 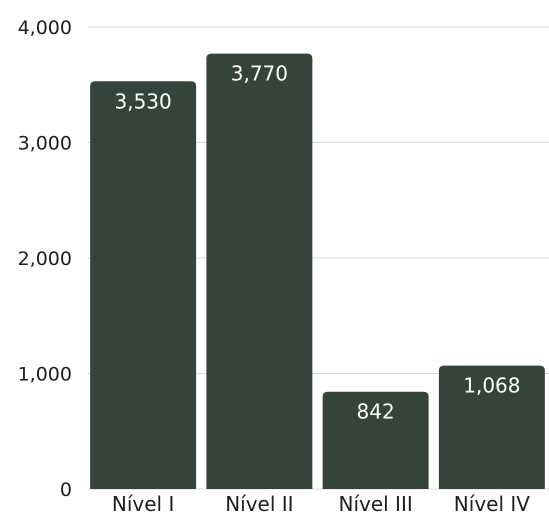 What do you see at coordinates (321, 504) in the screenshot?
I see `x-axis-tick-labels: Nível I Nível II Nível III Nível IV` at bounding box center [321, 504].